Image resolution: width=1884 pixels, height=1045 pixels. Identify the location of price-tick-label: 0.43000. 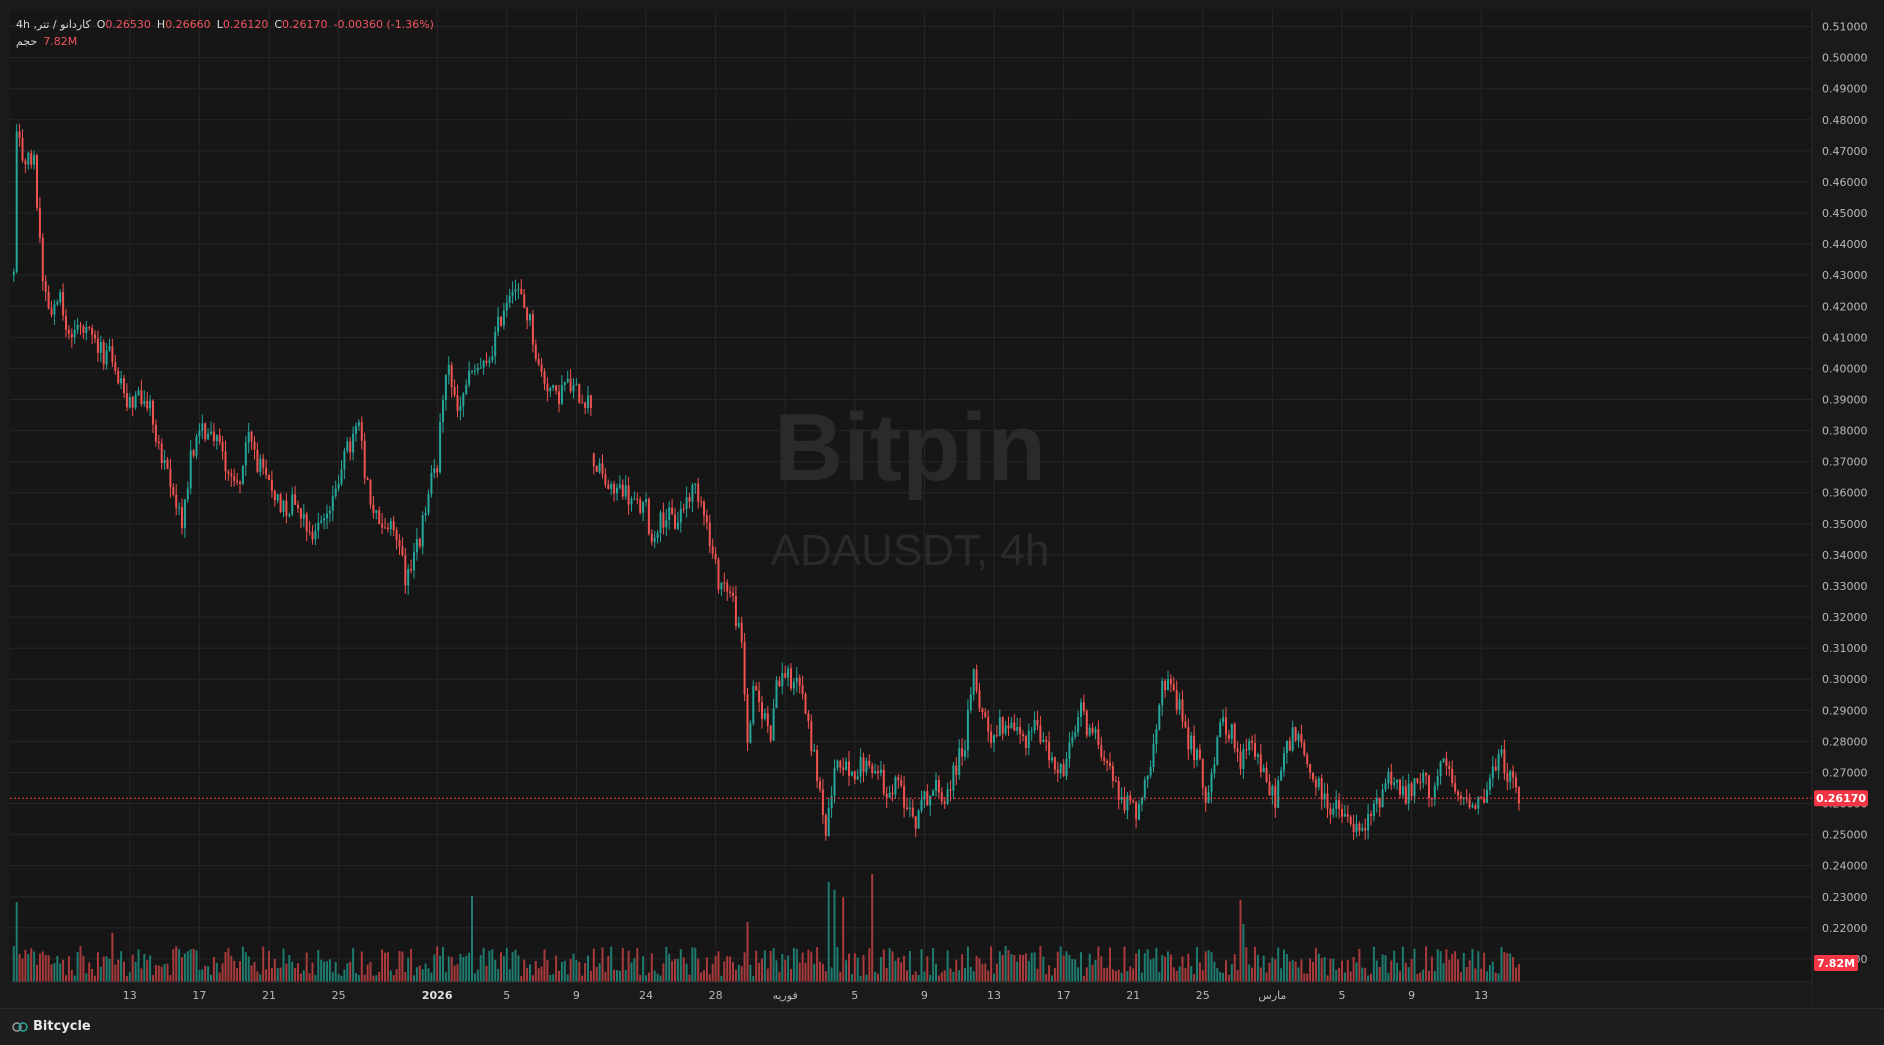
(1845, 275).